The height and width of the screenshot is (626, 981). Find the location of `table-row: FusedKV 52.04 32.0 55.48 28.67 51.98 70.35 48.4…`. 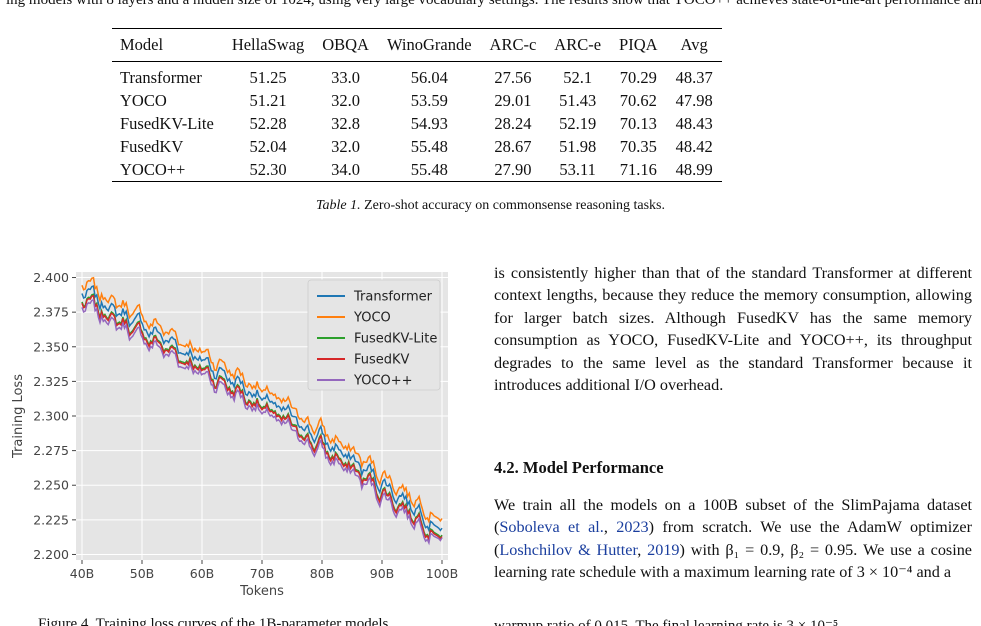

table-row: FusedKV 52.04 32.0 55.48 28.67 51.98 70.35 48.4… is located at coordinates (417, 146).